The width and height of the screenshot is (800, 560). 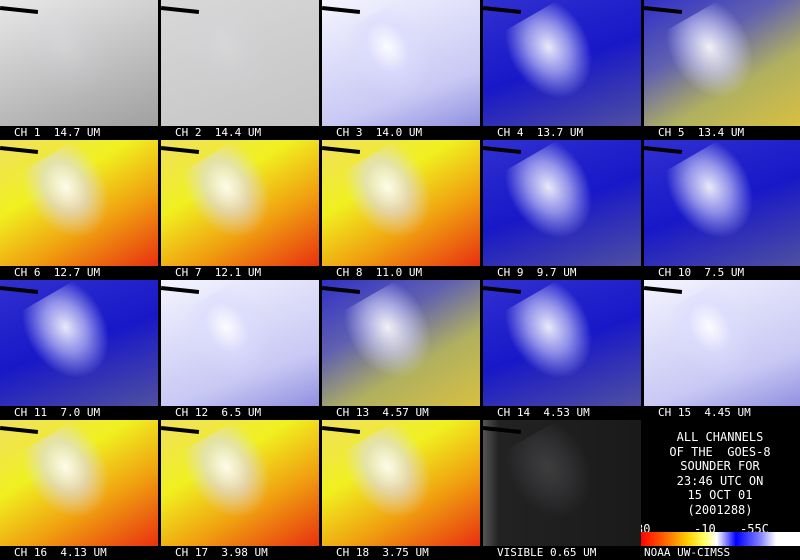 What do you see at coordinates (57, 412) in the screenshot?
I see `channel-label: CH 11 7.0 UM` at bounding box center [57, 412].